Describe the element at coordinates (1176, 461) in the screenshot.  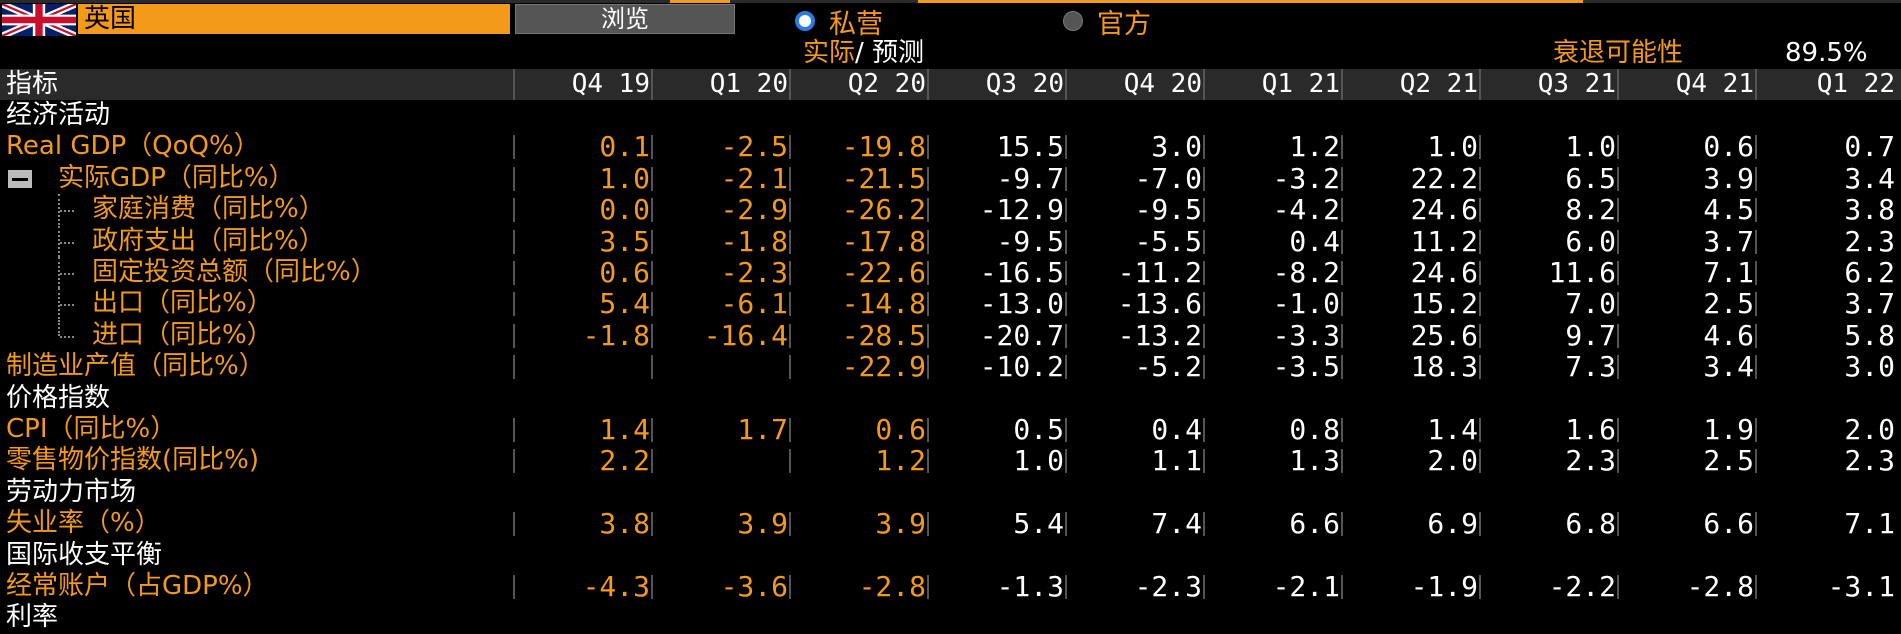
I see `table-cell: 1.1` at that location.